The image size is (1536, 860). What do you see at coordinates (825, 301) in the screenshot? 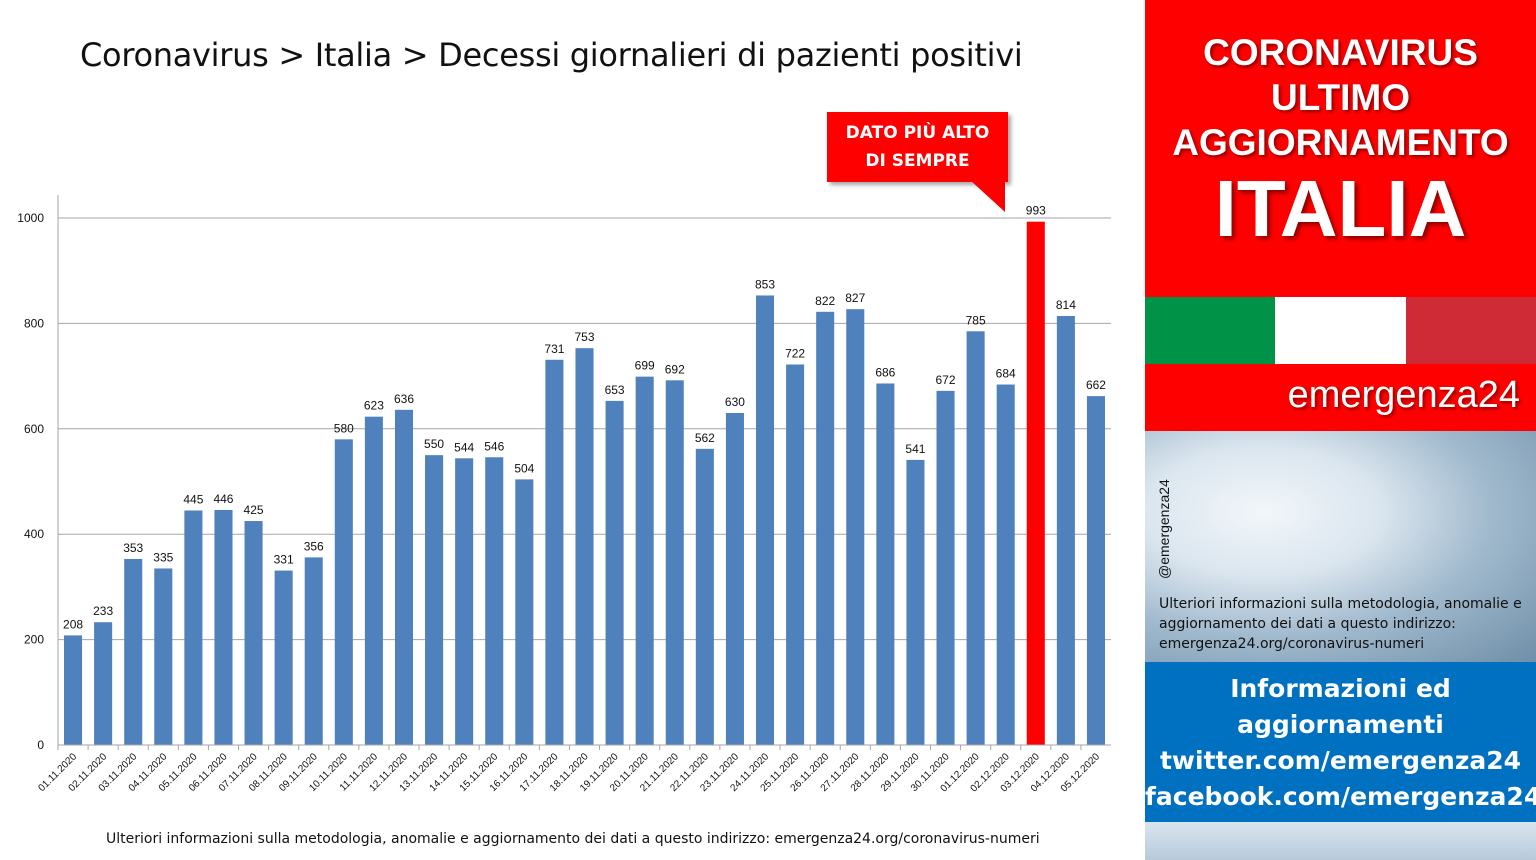
I see `data-label: 822` at bounding box center [825, 301].